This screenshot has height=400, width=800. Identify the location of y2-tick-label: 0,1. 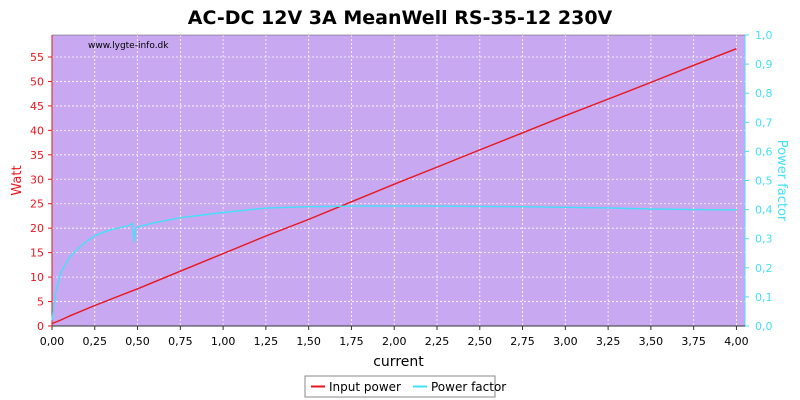
(764, 297).